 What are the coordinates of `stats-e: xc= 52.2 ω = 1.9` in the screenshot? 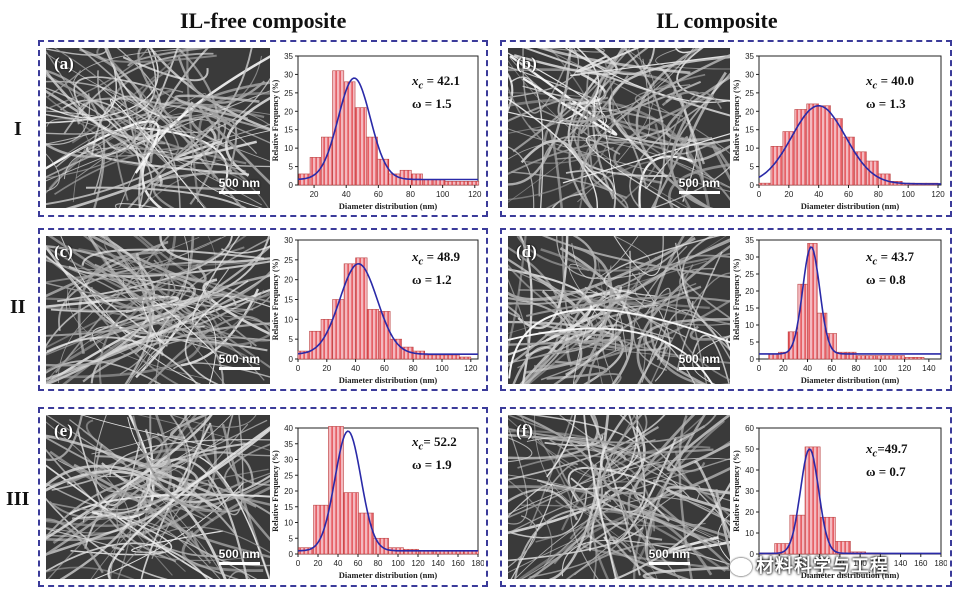 It's located at (434, 453).